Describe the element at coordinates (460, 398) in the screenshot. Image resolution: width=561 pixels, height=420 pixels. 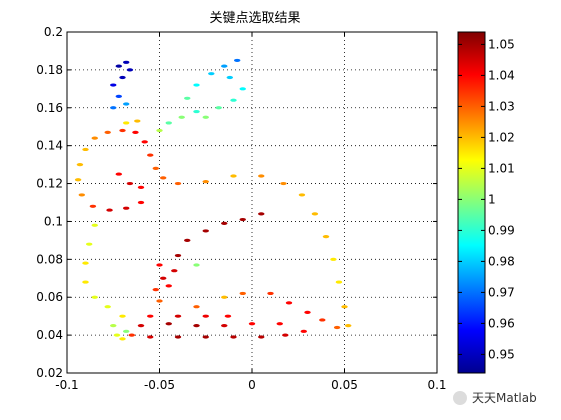
I see `wechat-icon` at that location.